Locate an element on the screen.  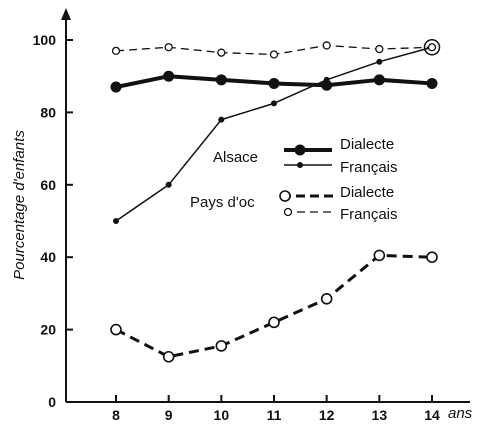
x-ticks: 8 9 10 11 12 13 14 is located at coordinates (276, 409).